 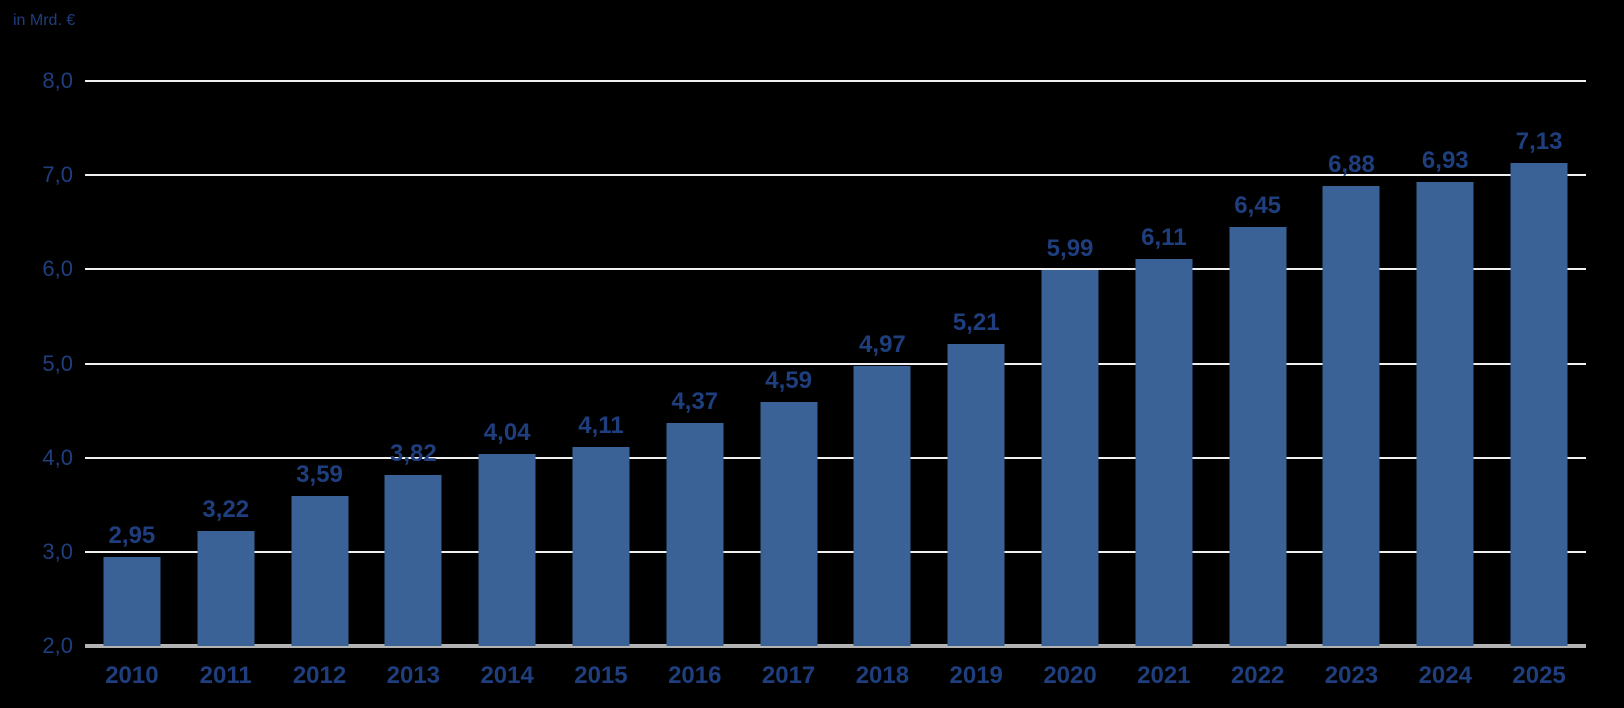 What do you see at coordinates (57, 175) in the screenshot?
I see `y-tick-label: 7,0` at bounding box center [57, 175].